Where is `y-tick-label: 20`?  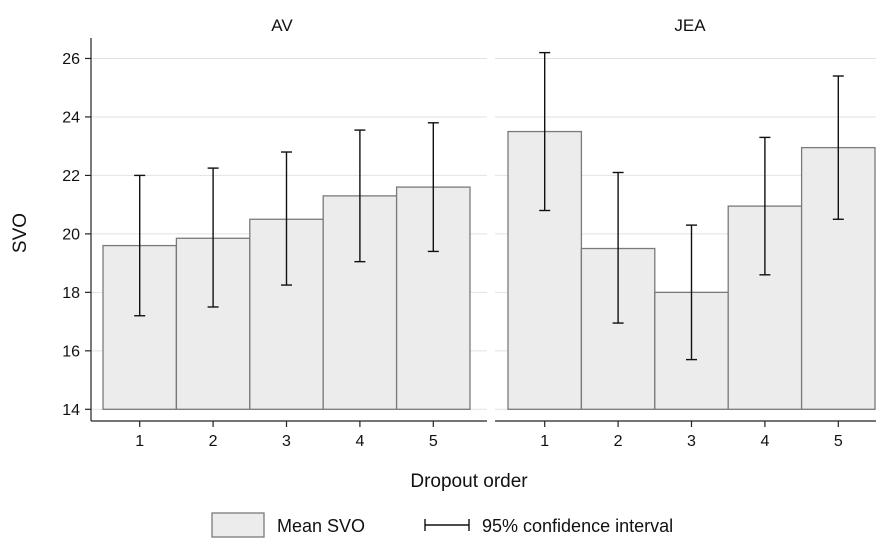
y-tick-label: 20 is located at coordinates (71, 234).